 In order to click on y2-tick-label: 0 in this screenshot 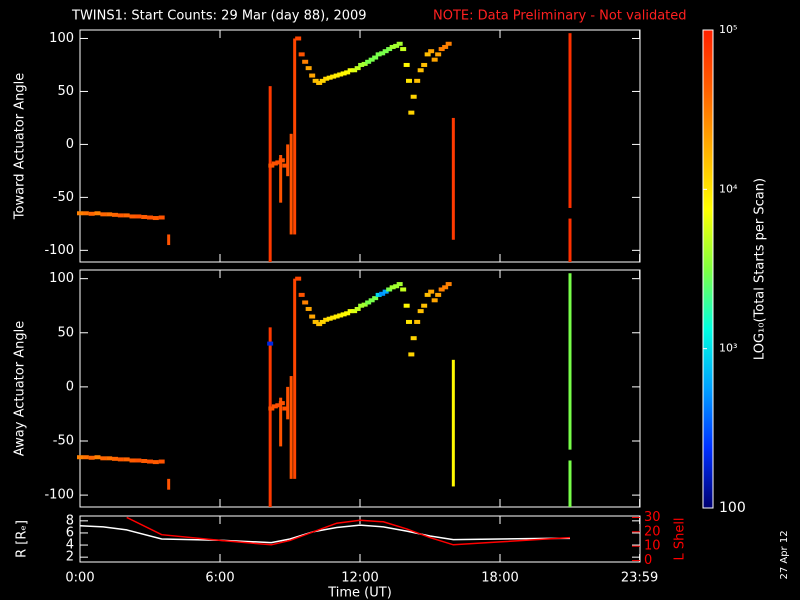, I will do `click(648, 560)`.